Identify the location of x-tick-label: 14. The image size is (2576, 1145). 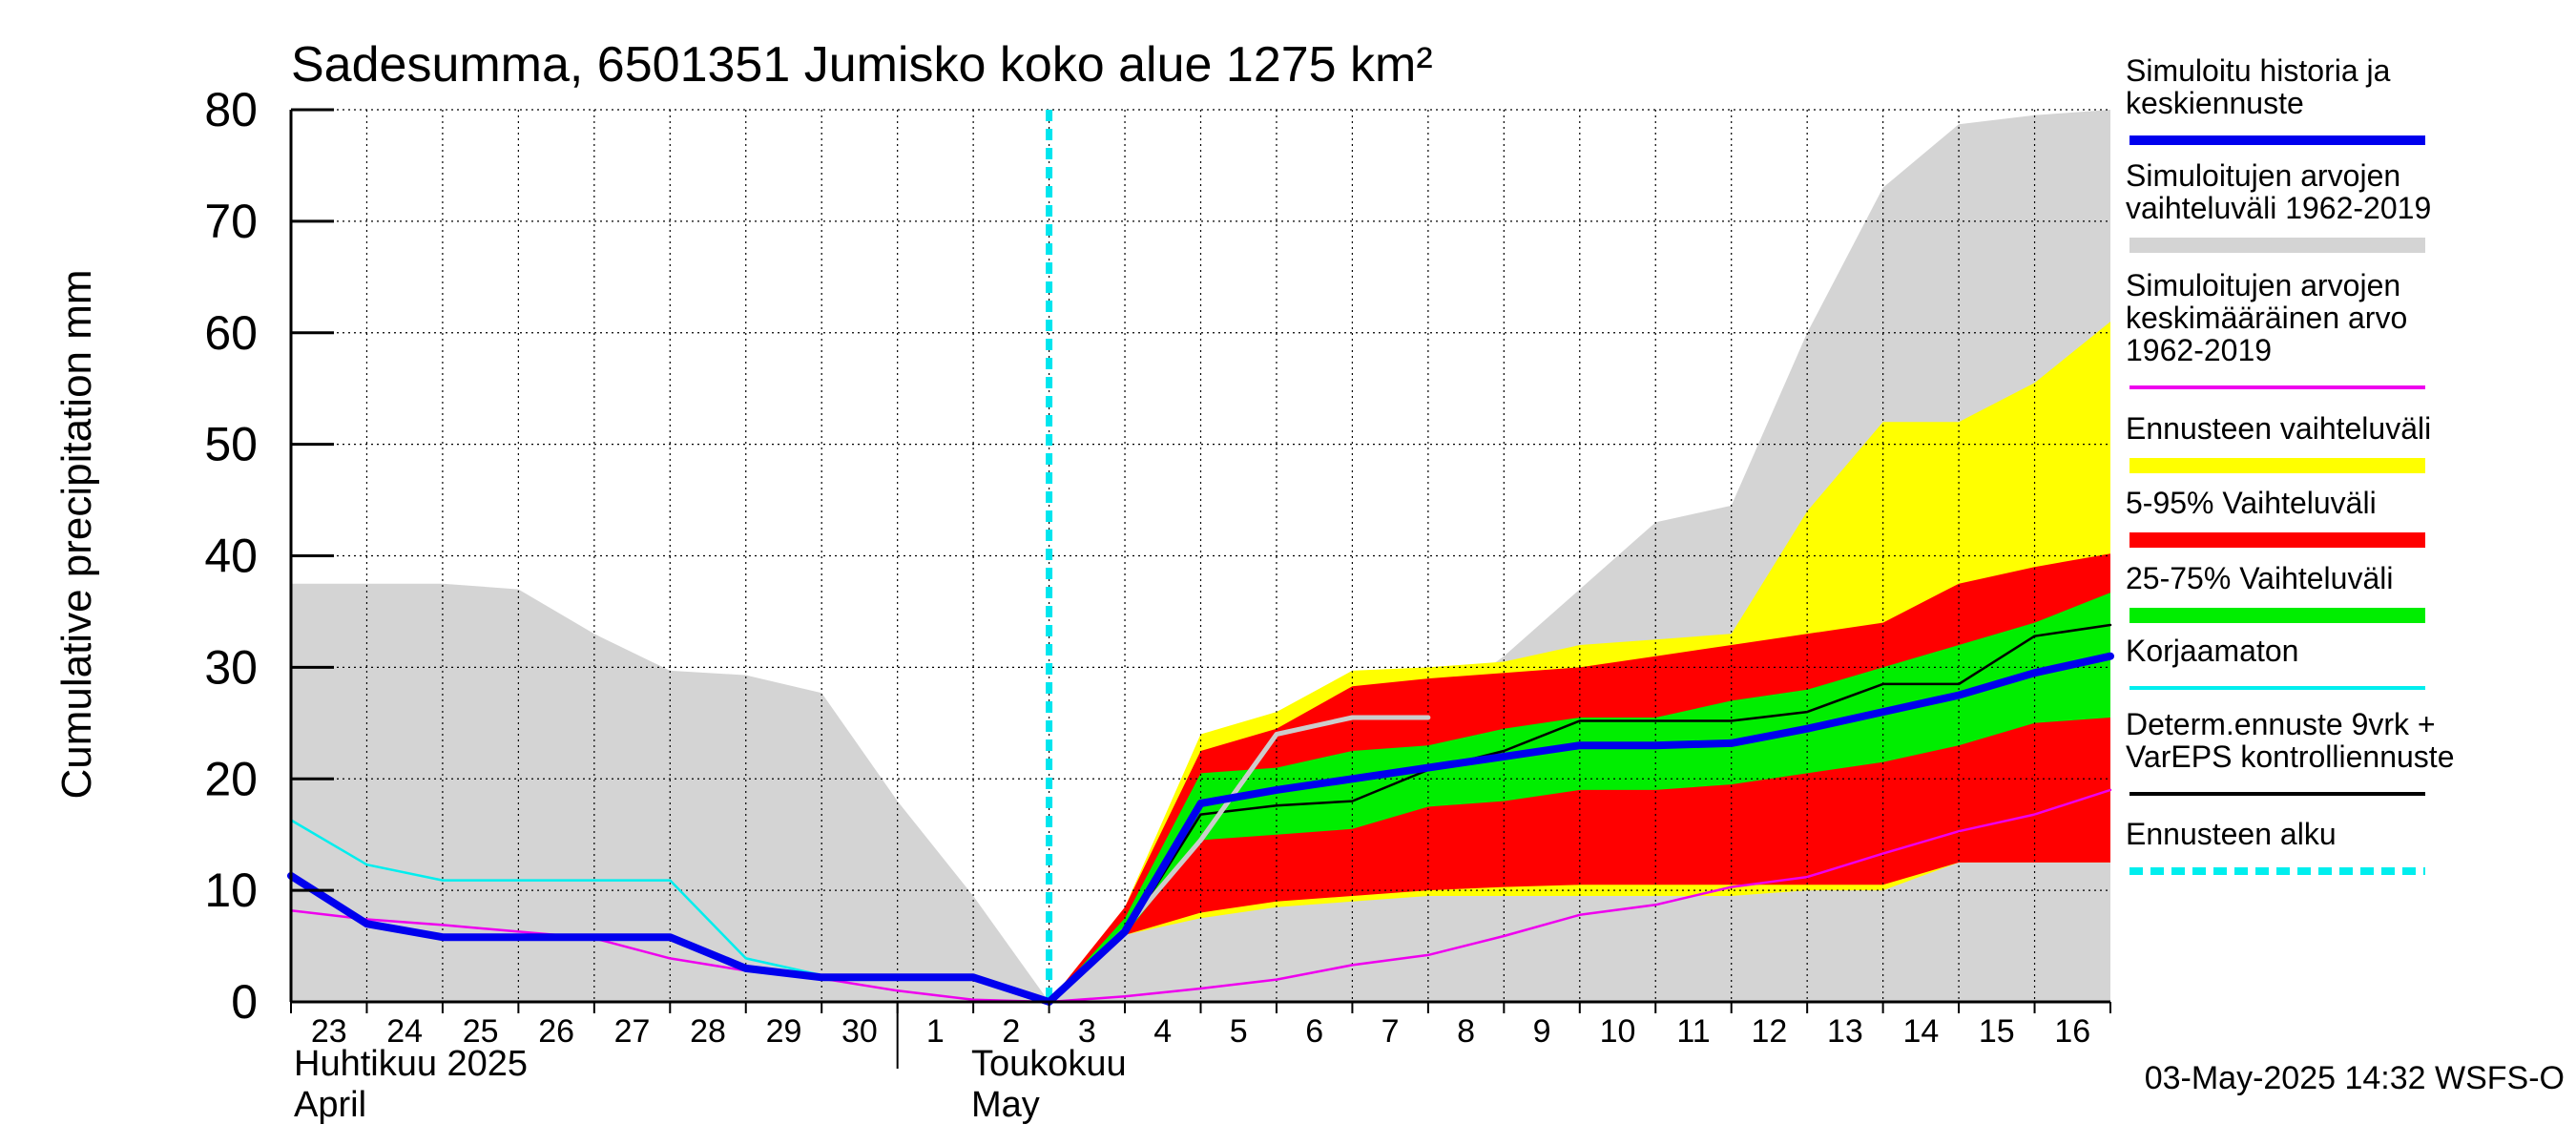
(1920, 1031).